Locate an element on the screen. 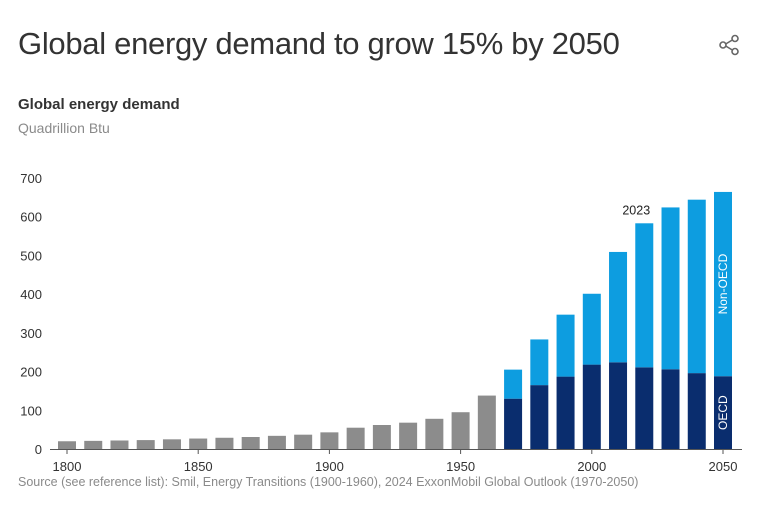 Image resolution: width=765 pixels, height=521 pixels. x-tick-label: 2000 is located at coordinates (591, 466).